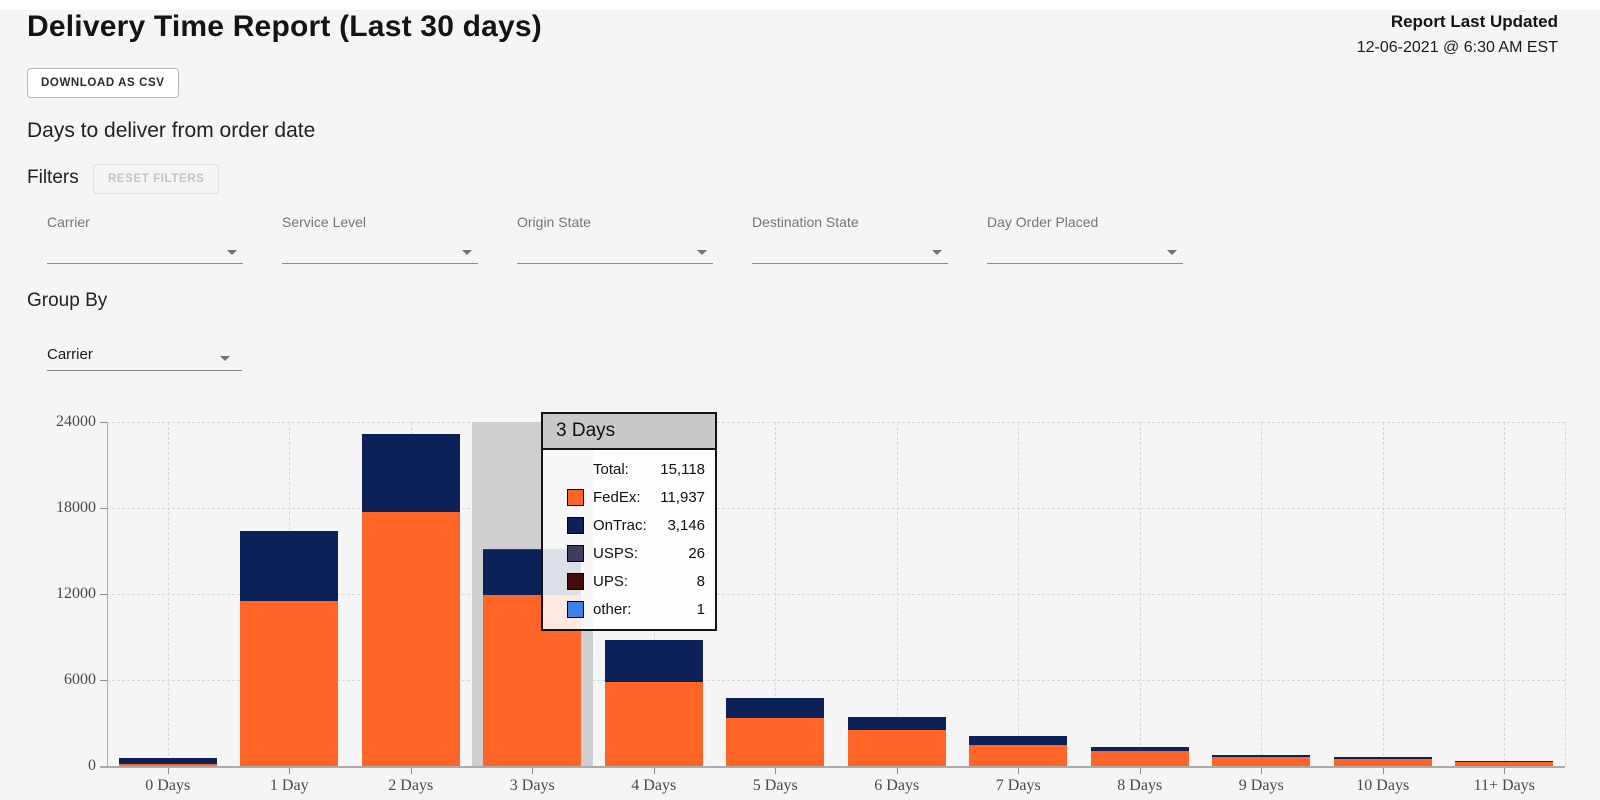  I want to click on tooltip-row-usps: USPS: 26, so click(629, 553).